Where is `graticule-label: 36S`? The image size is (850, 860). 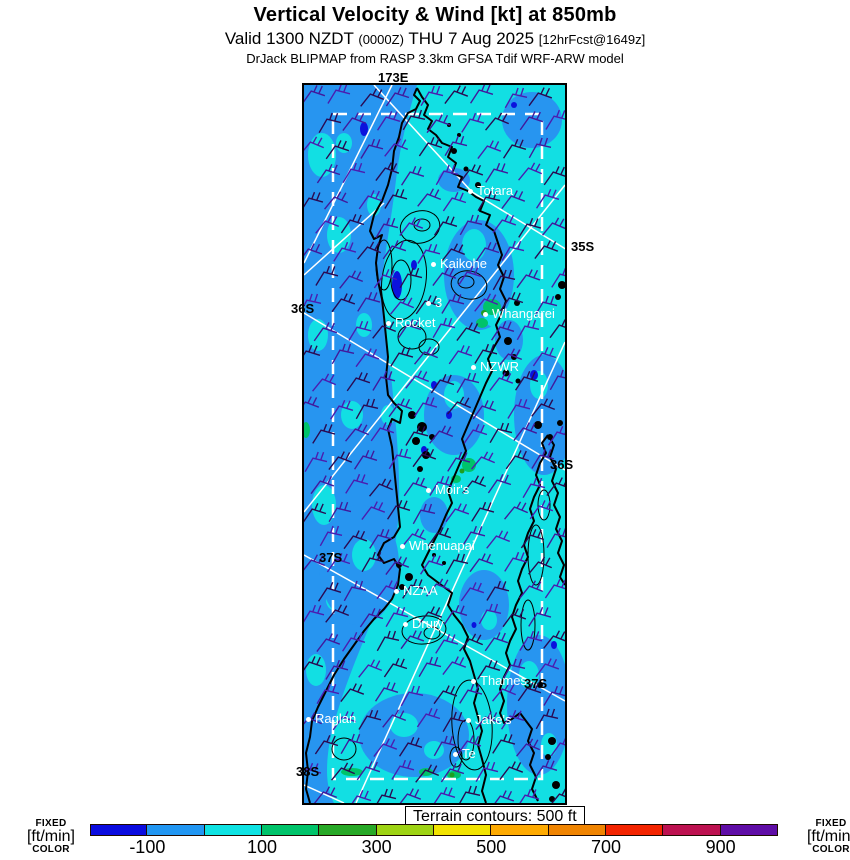 graticule-label: 36S is located at coordinates (562, 464).